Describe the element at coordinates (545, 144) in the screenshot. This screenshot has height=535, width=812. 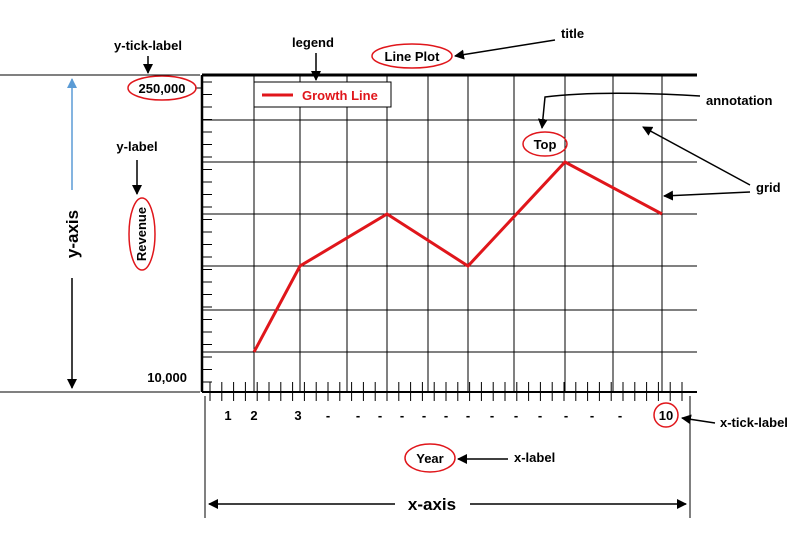
I see `annotation-top-label: Top` at that location.